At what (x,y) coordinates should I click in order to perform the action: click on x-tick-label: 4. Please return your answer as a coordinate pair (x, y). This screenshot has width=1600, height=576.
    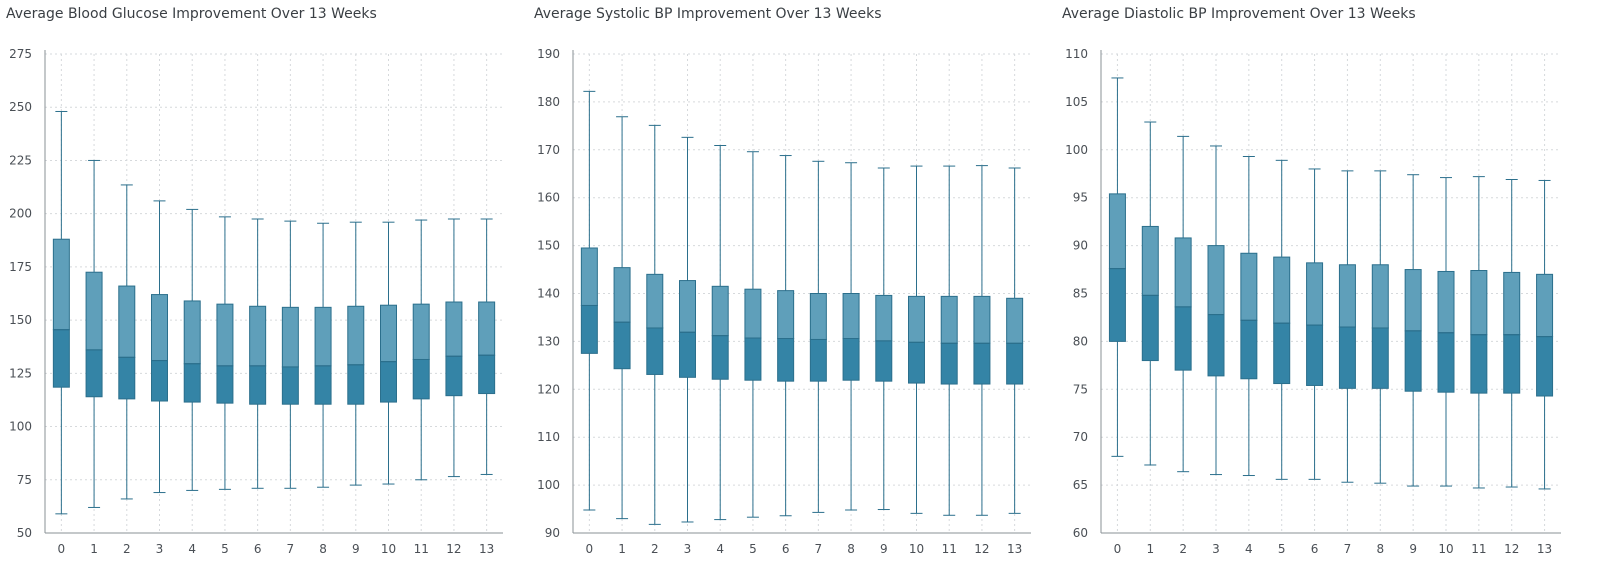
    Looking at the image, I should click on (1249, 549).